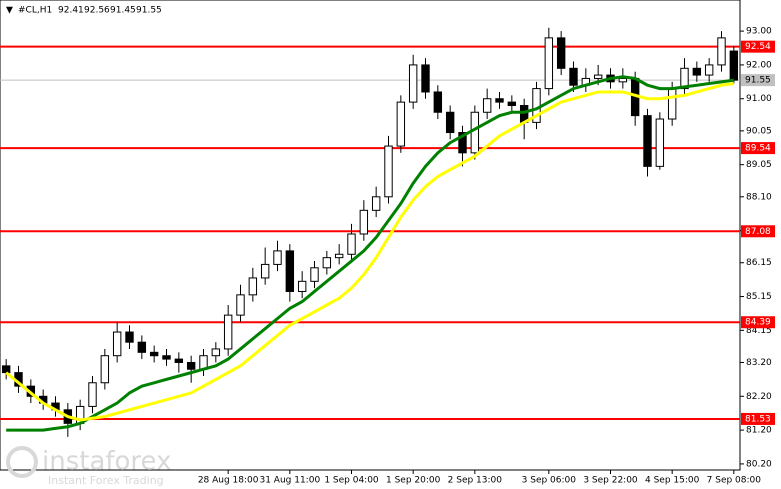 The height and width of the screenshot is (489, 781). What do you see at coordinates (759, 331) in the screenshot?
I see `y-tick-label: 84.15` at bounding box center [759, 331].